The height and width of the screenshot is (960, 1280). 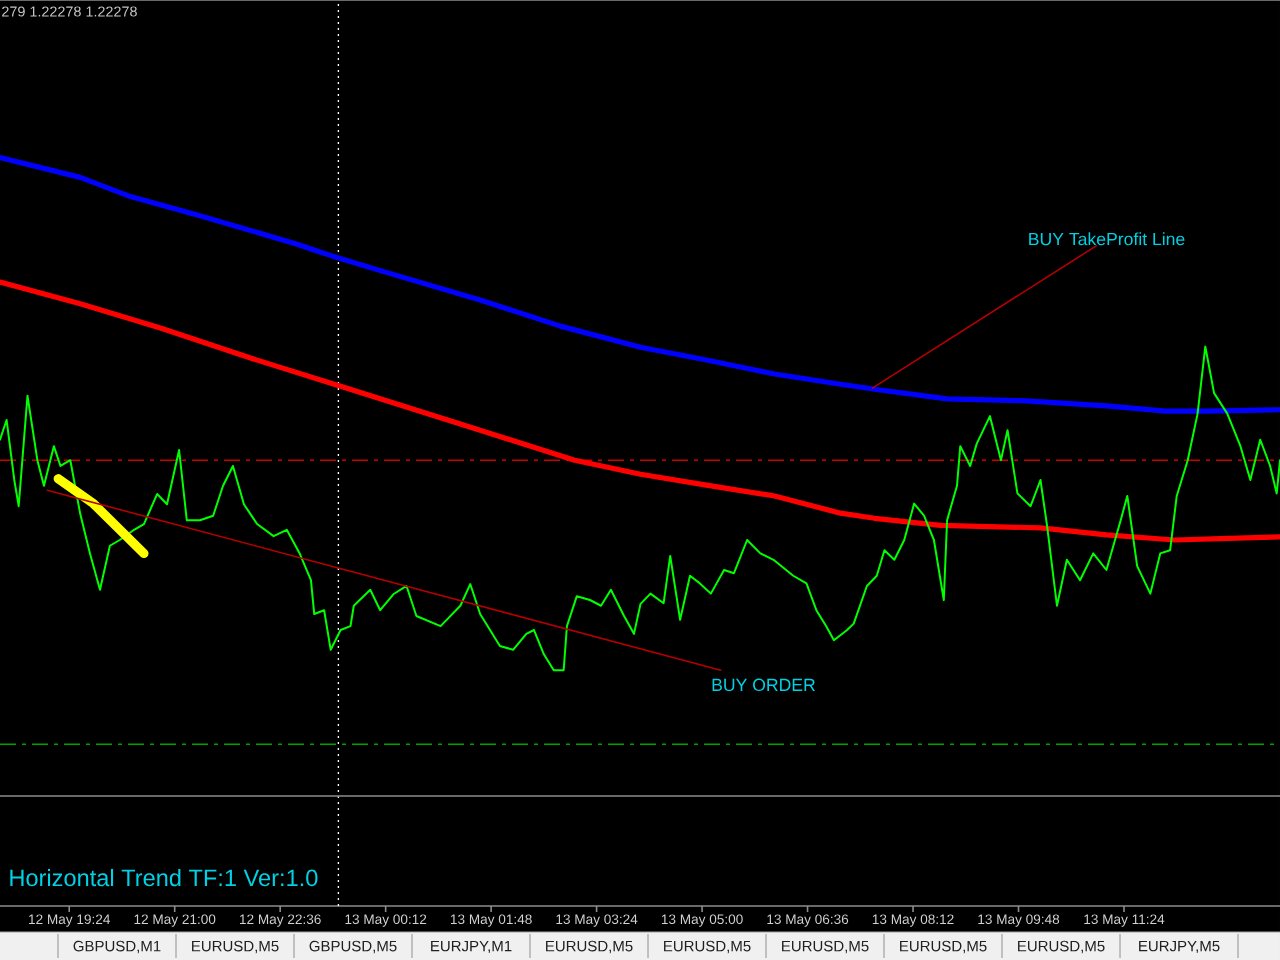 What do you see at coordinates (1107, 239) in the screenshot?
I see `annotation: BUY TakeProfit Line` at bounding box center [1107, 239].